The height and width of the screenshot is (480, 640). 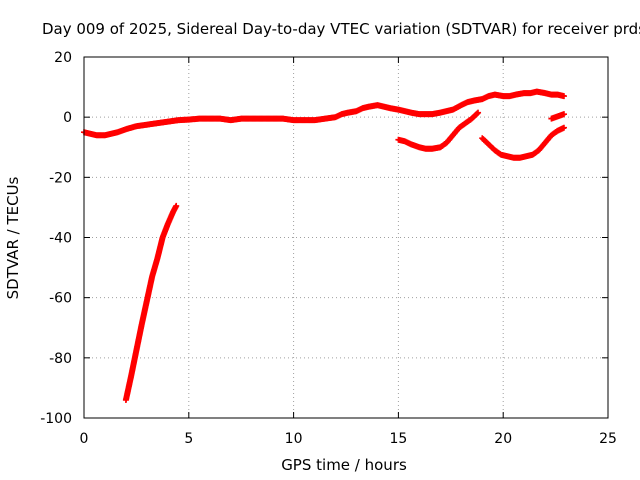 What do you see at coordinates (60, 359) in the screenshot?
I see `y-tick-label: -80` at bounding box center [60, 359].